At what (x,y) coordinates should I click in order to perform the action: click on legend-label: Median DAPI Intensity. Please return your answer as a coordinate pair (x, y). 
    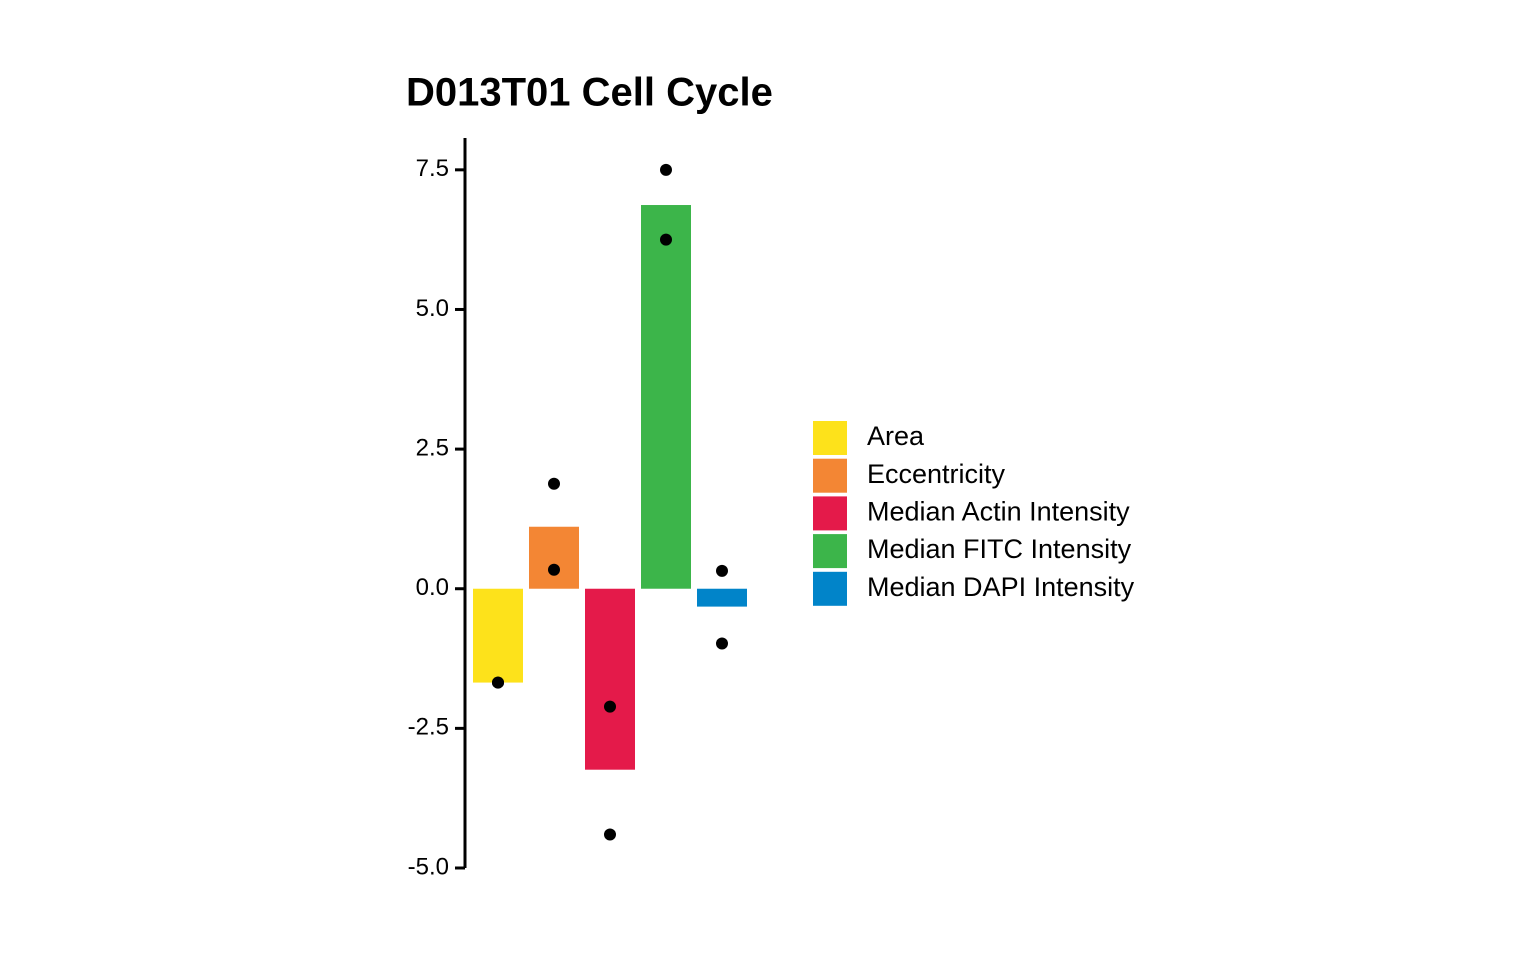
    Looking at the image, I should click on (1001, 587).